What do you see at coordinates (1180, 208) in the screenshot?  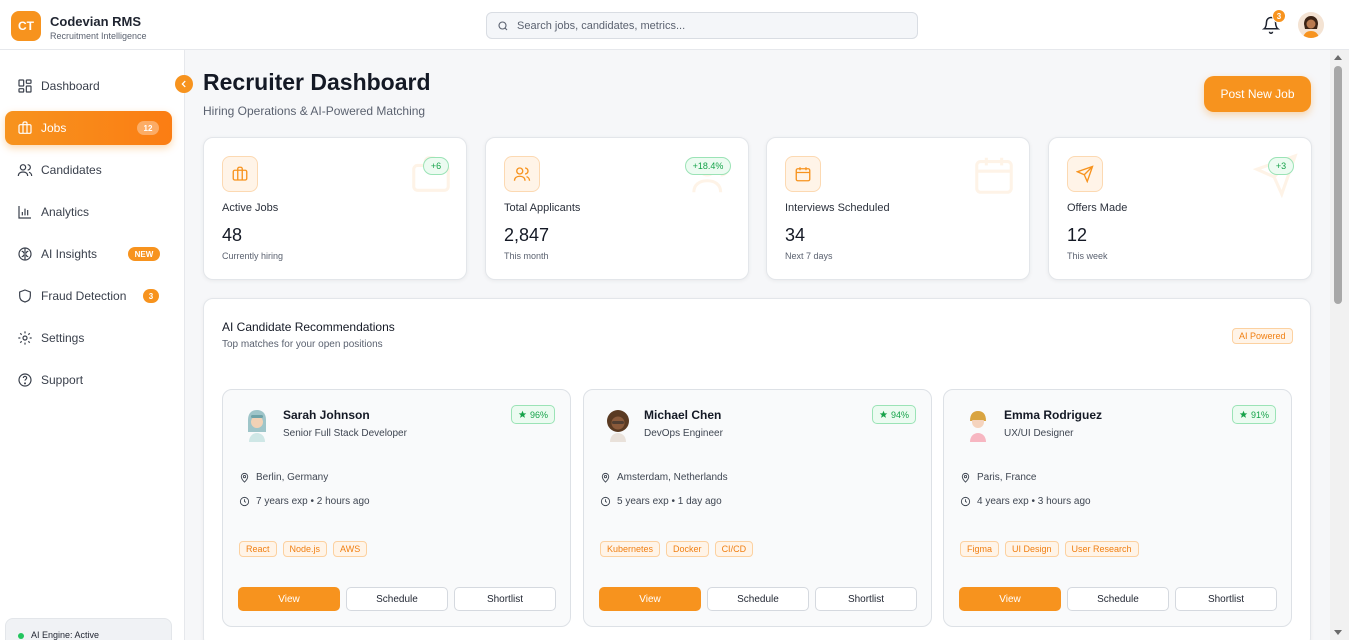 I see `stat-card-offers-made: +3 Offers Made 12 This week` at bounding box center [1180, 208].